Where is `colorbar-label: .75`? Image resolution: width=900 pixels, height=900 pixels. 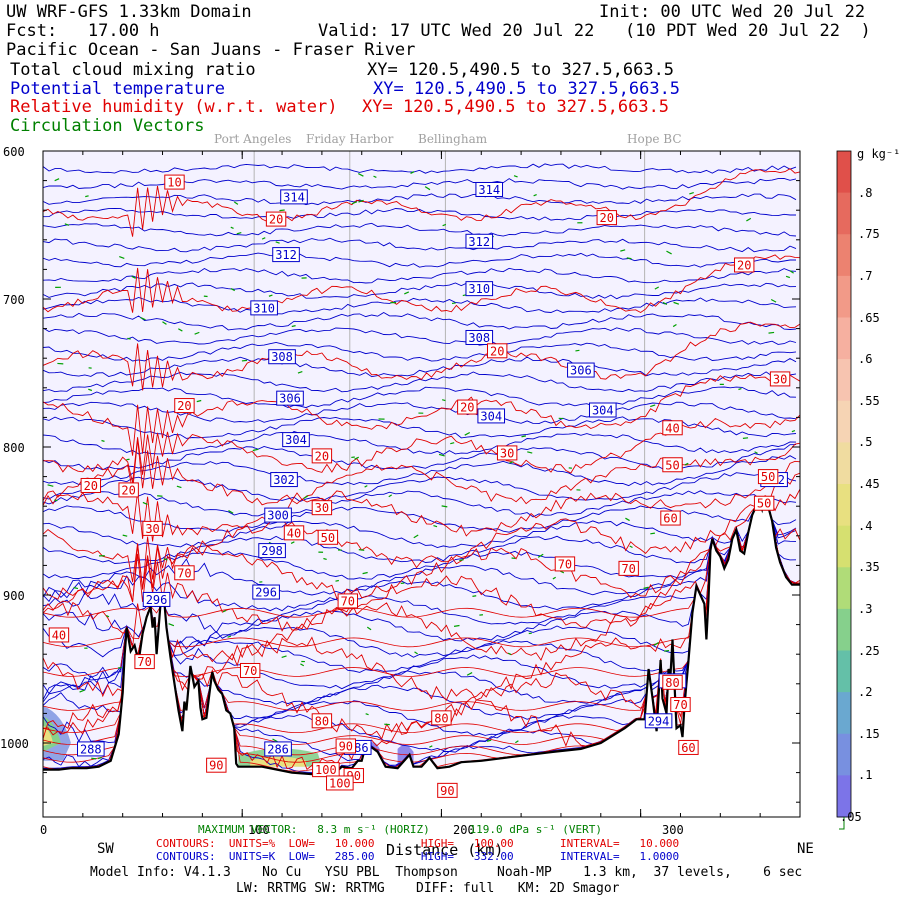
colorbar-label: .75 is located at coordinates (869, 234).